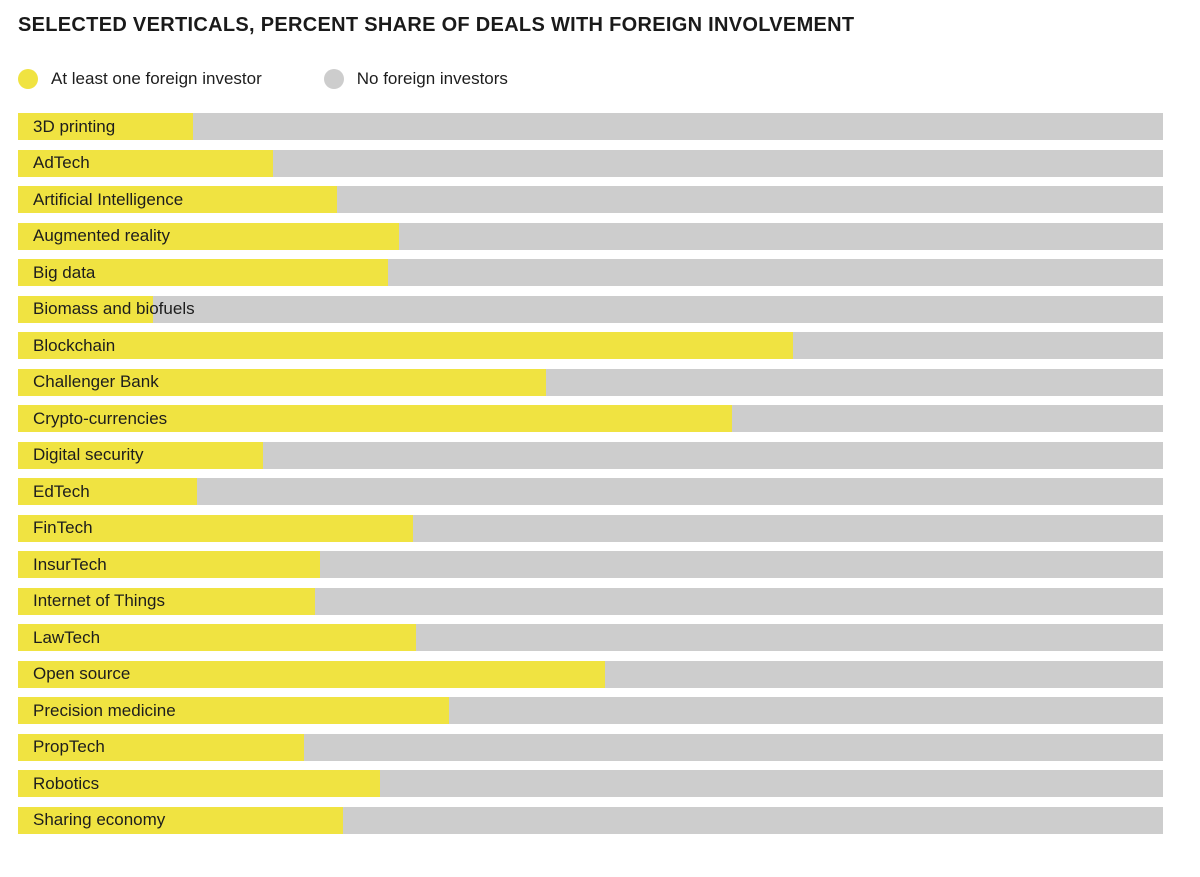 The height and width of the screenshot is (877, 1200). What do you see at coordinates (64, 272) in the screenshot?
I see `bar-category-label: Big data` at bounding box center [64, 272].